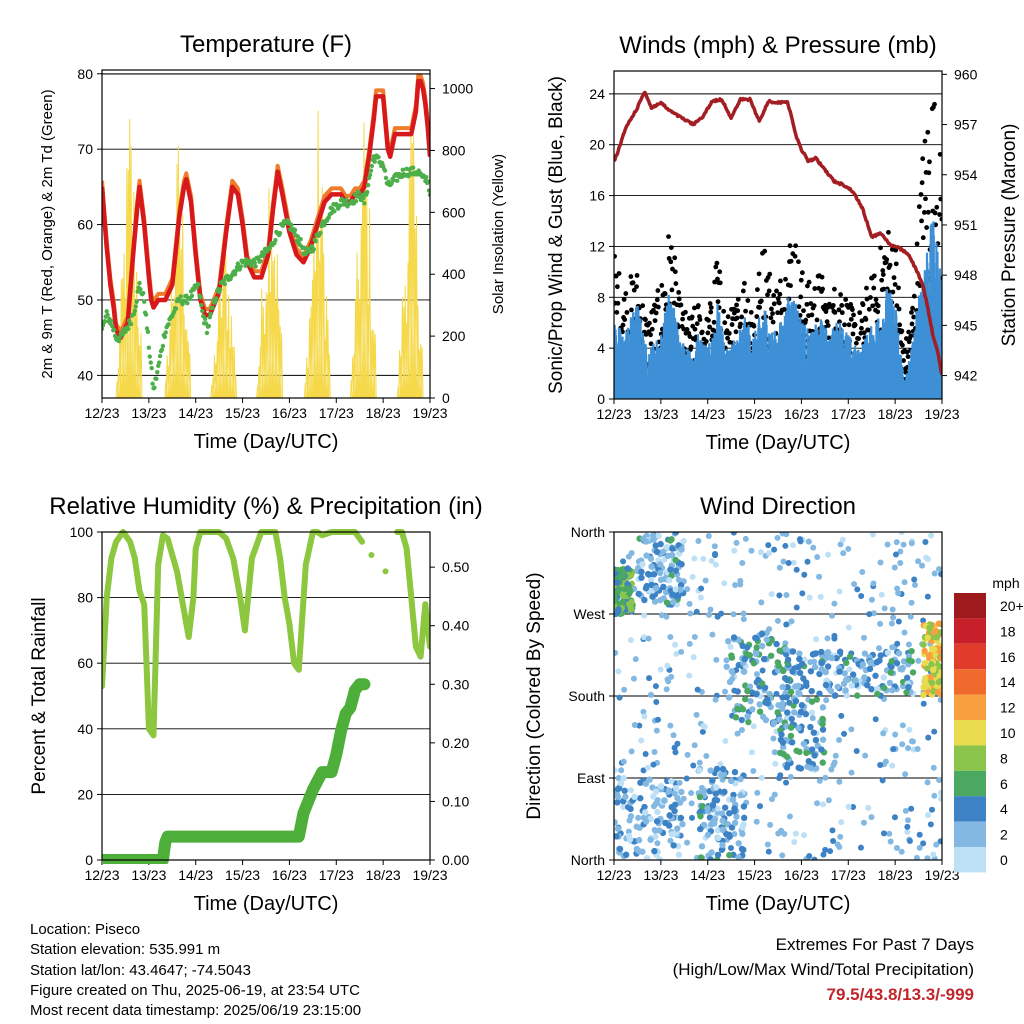 Image resolution: width=1024 pixels, height=1024 pixels. What do you see at coordinates (195, 413) in the screenshot?
I see `x-tick-label: 14/23` at bounding box center [195, 413].